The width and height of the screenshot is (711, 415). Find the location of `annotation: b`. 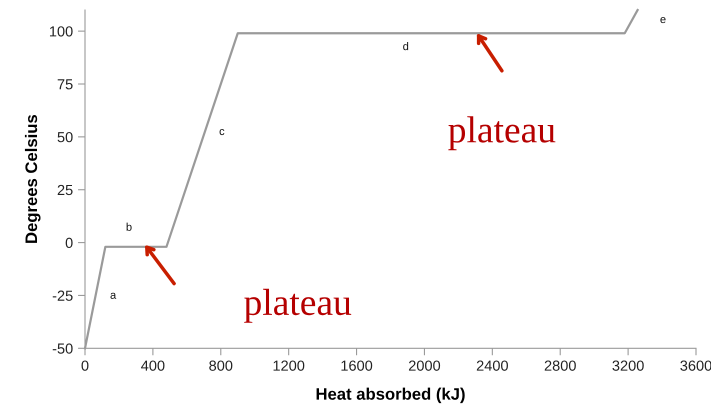

annotation: b is located at coordinates (129, 226).